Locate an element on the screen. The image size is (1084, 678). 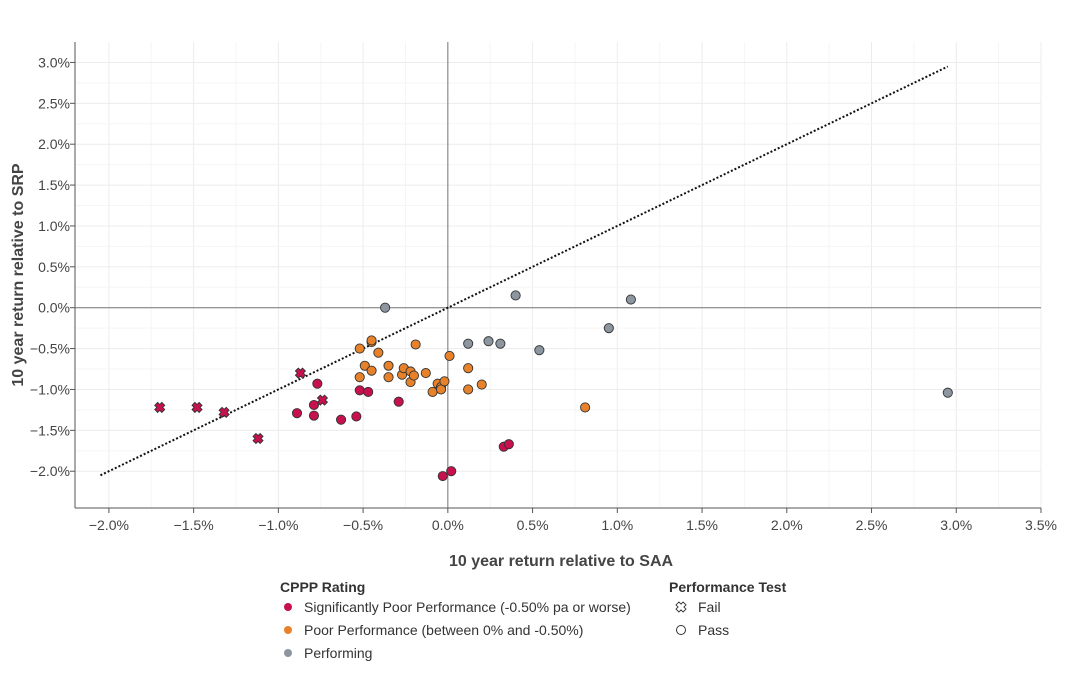
y-tick-label: 0.0% is located at coordinates (54, 308).